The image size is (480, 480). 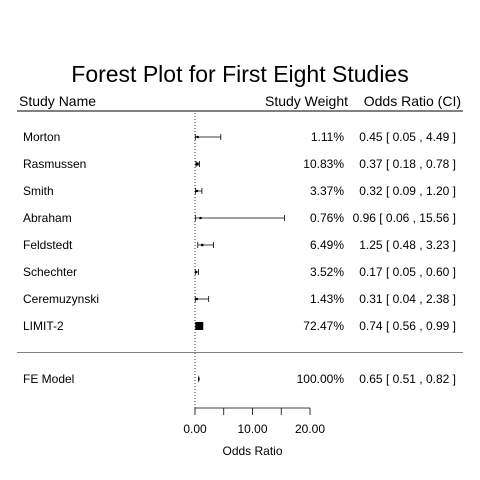 I want to click on study-estimate: 0.17 [ 0.05 , 0.60 ], so click(x=407, y=272).